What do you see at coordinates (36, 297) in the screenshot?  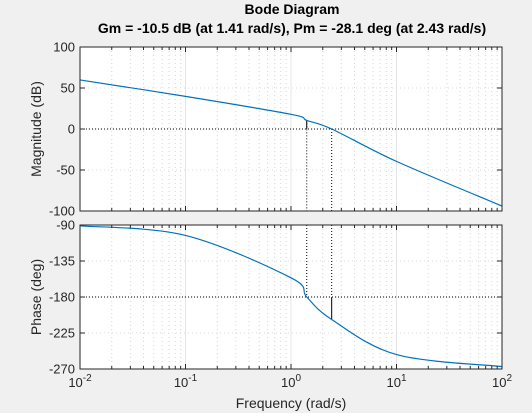 I see `phase-y-axis-label: Phase (deg)` at bounding box center [36, 297].